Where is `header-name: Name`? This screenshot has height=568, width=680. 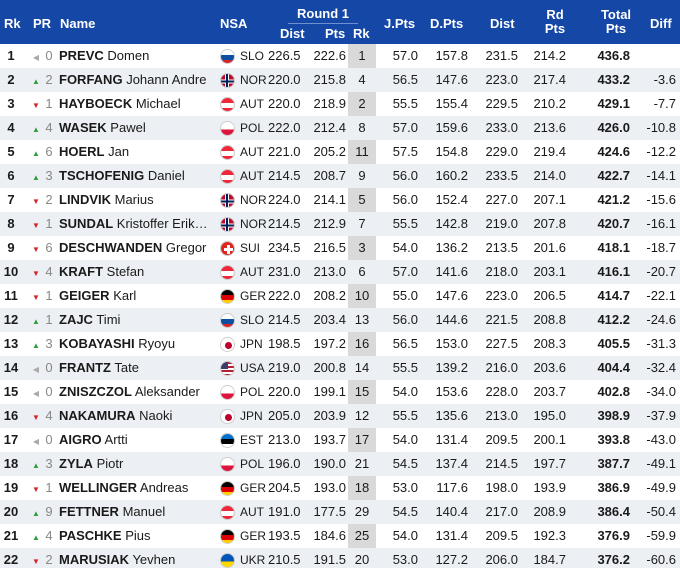 header-name: Name is located at coordinates (78, 23).